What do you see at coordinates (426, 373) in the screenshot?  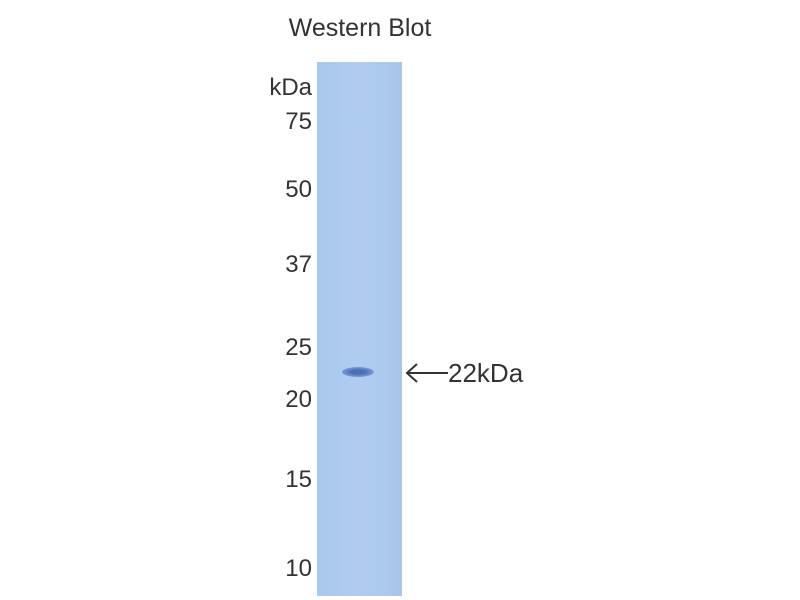 I see `arrow-left-icon` at bounding box center [426, 373].